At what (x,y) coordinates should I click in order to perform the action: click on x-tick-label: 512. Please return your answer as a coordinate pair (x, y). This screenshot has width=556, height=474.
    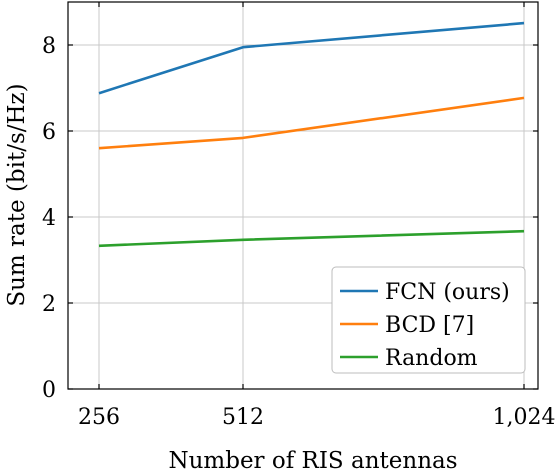
    Looking at the image, I should click on (243, 417).